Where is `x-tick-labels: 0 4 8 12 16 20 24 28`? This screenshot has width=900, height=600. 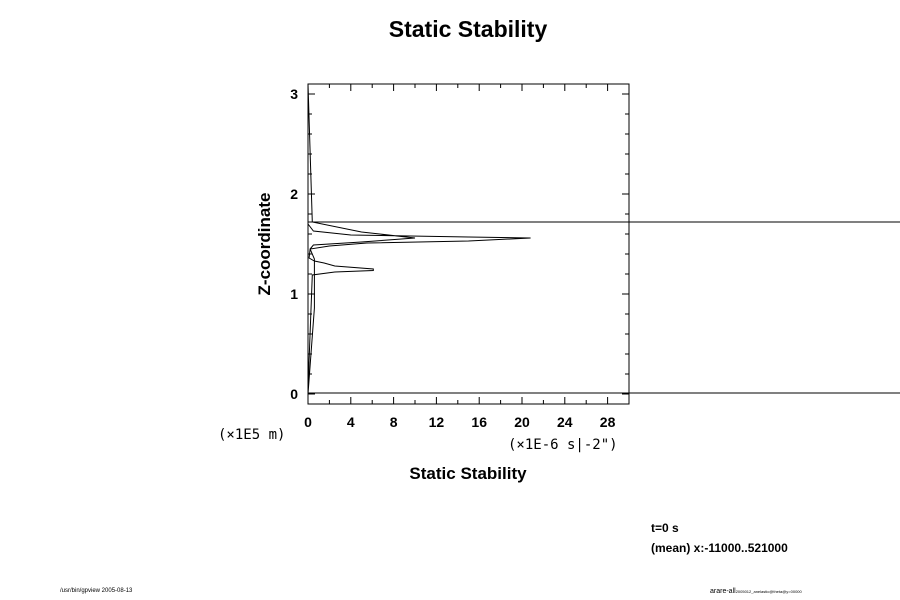 x-tick-labels: 0 4 8 12 16 20 24 28 is located at coordinates (459, 422).